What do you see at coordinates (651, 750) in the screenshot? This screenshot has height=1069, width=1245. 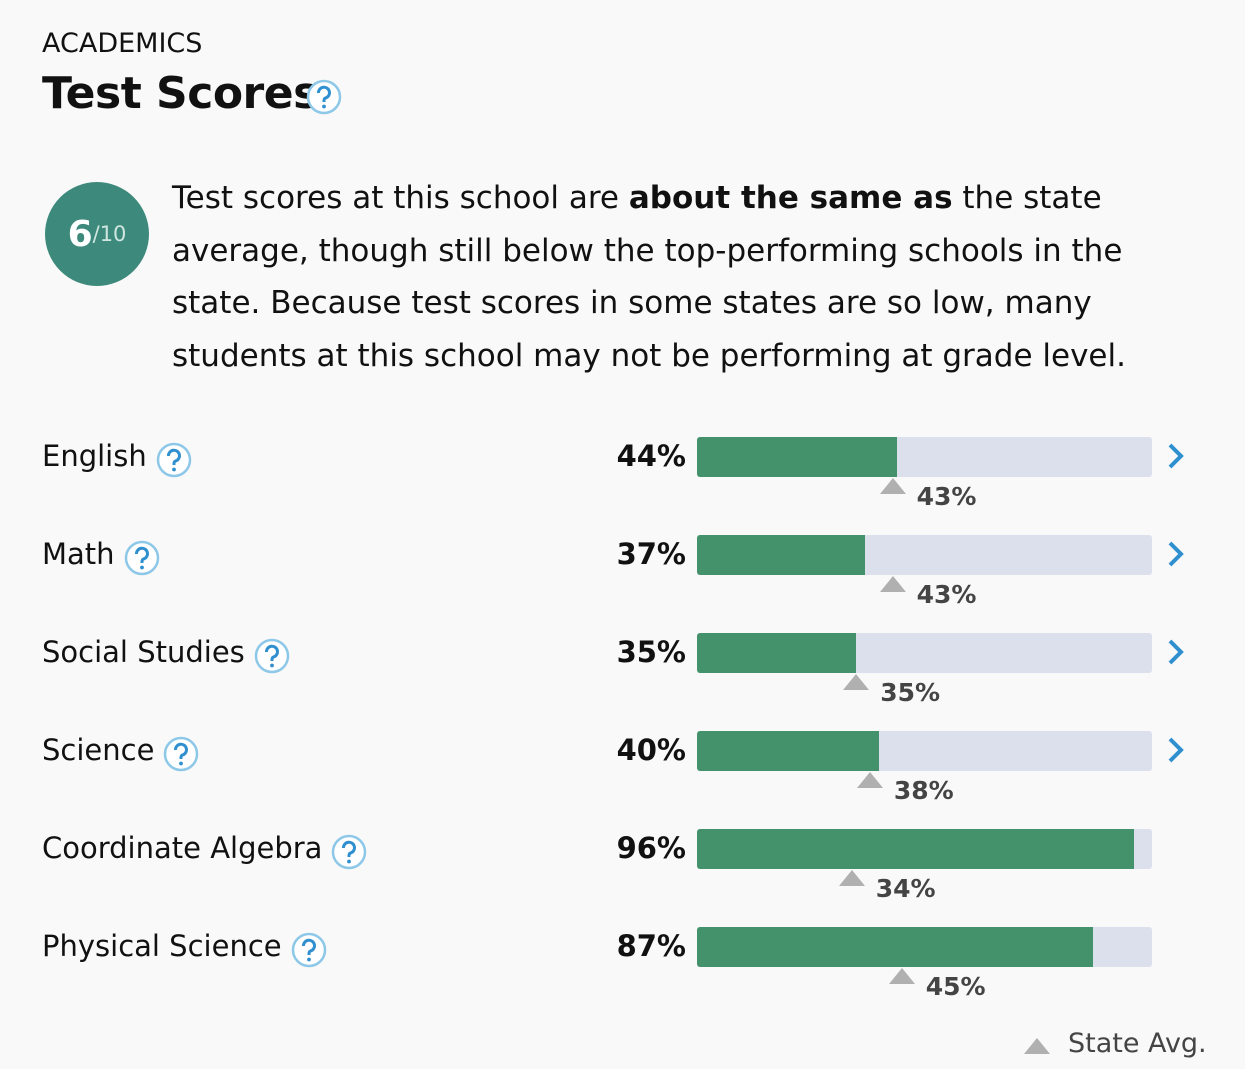 I see `score-label: 40%` at bounding box center [651, 750].